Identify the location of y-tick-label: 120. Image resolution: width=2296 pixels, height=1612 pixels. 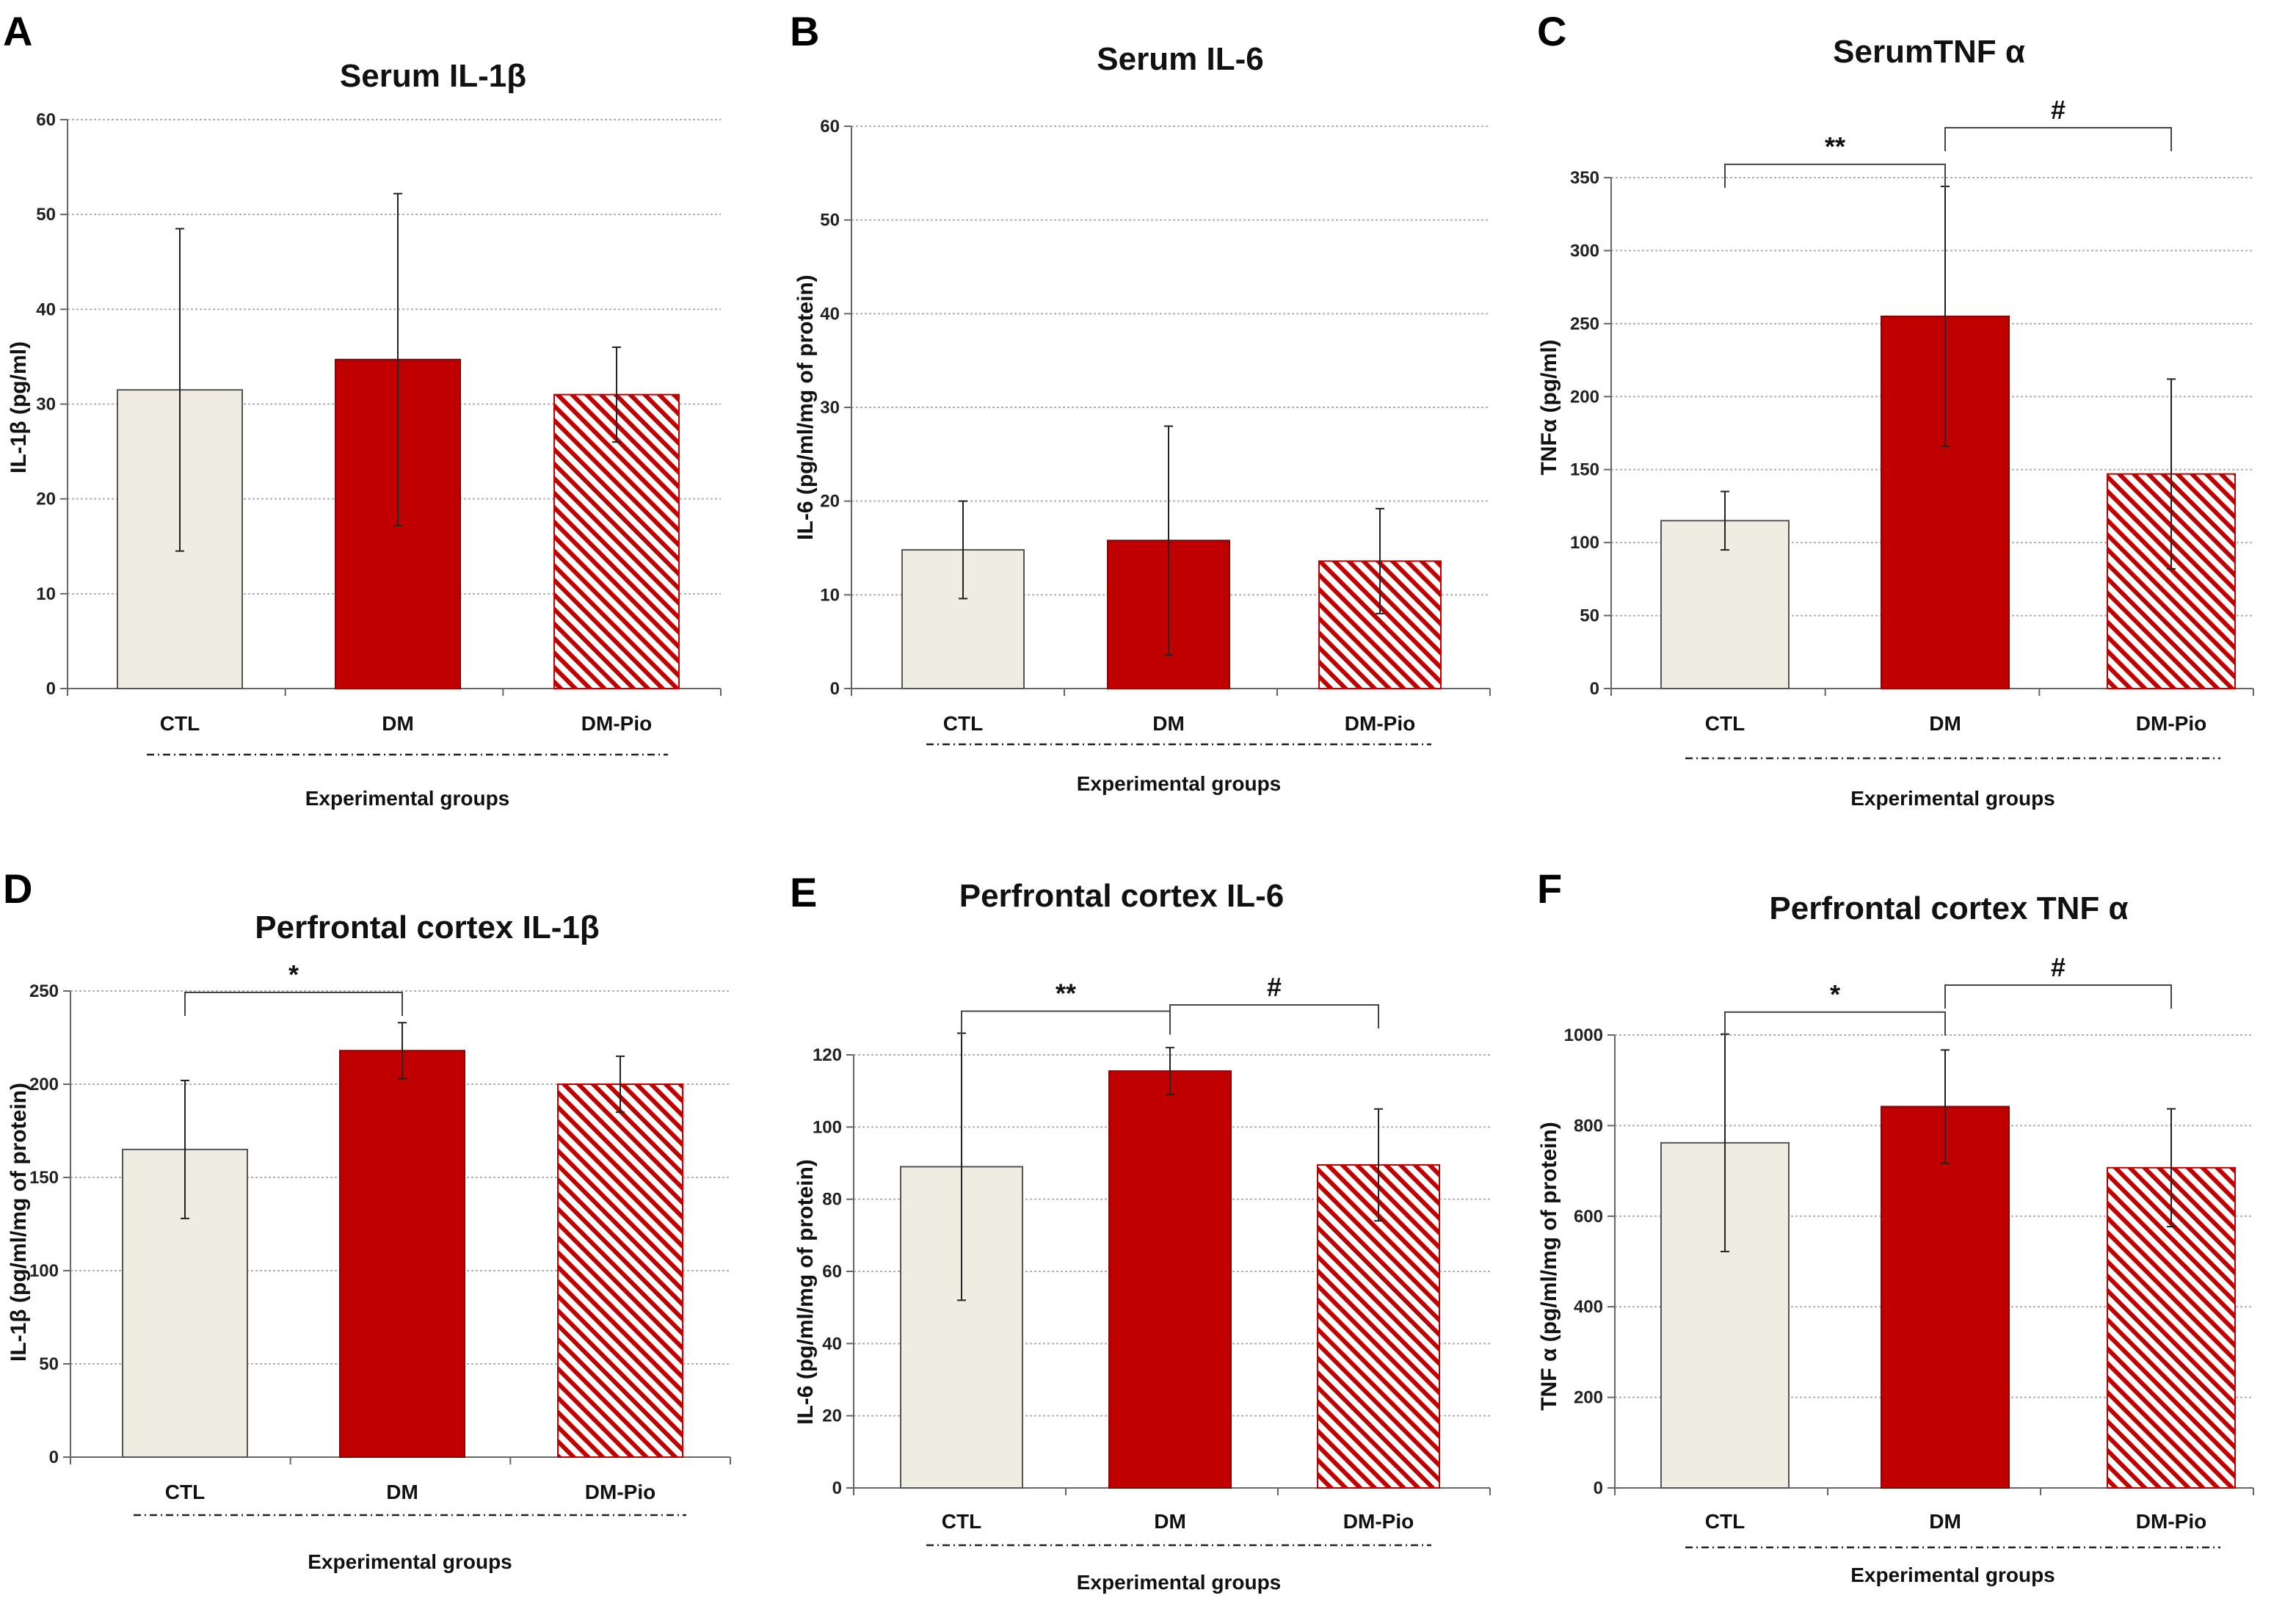
(827, 1055).